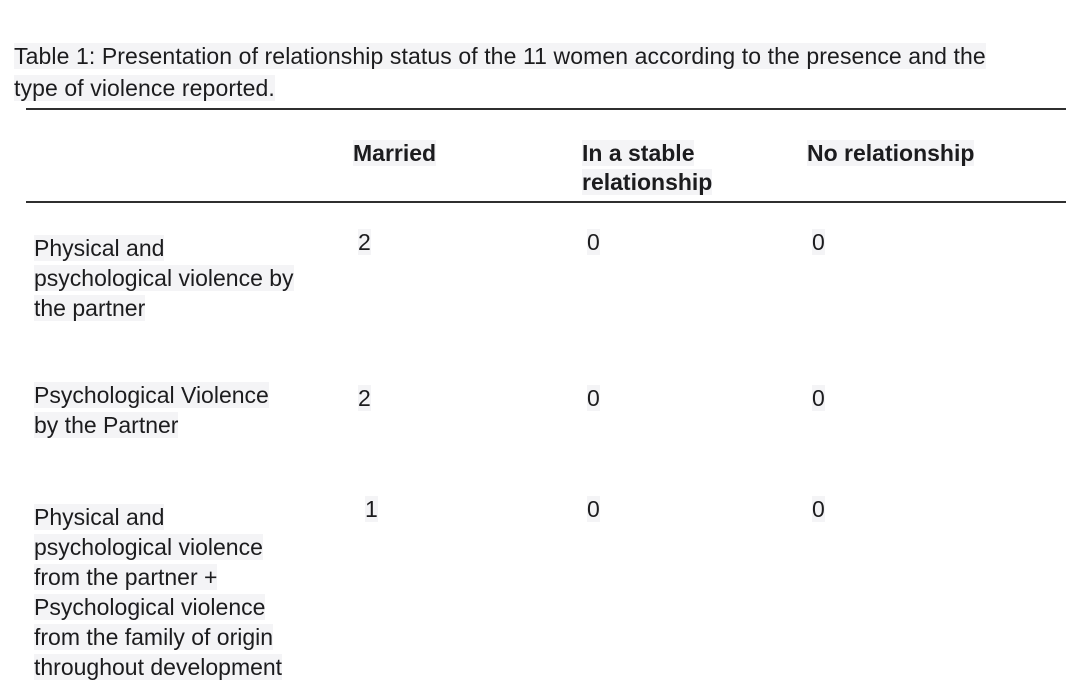  Describe the element at coordinates (151, 410) in the screenshot. I see `row-label: Psychological Violence by the Partner` at that location.